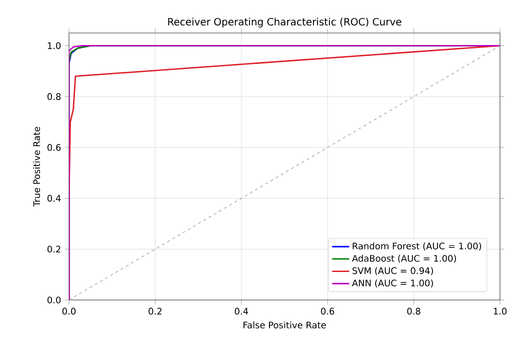 This screenshot has width=527, height=344. Describe the element at coordinates (54, 147) in the screenshot. I see `y-tick-label: 0.6` at that location.